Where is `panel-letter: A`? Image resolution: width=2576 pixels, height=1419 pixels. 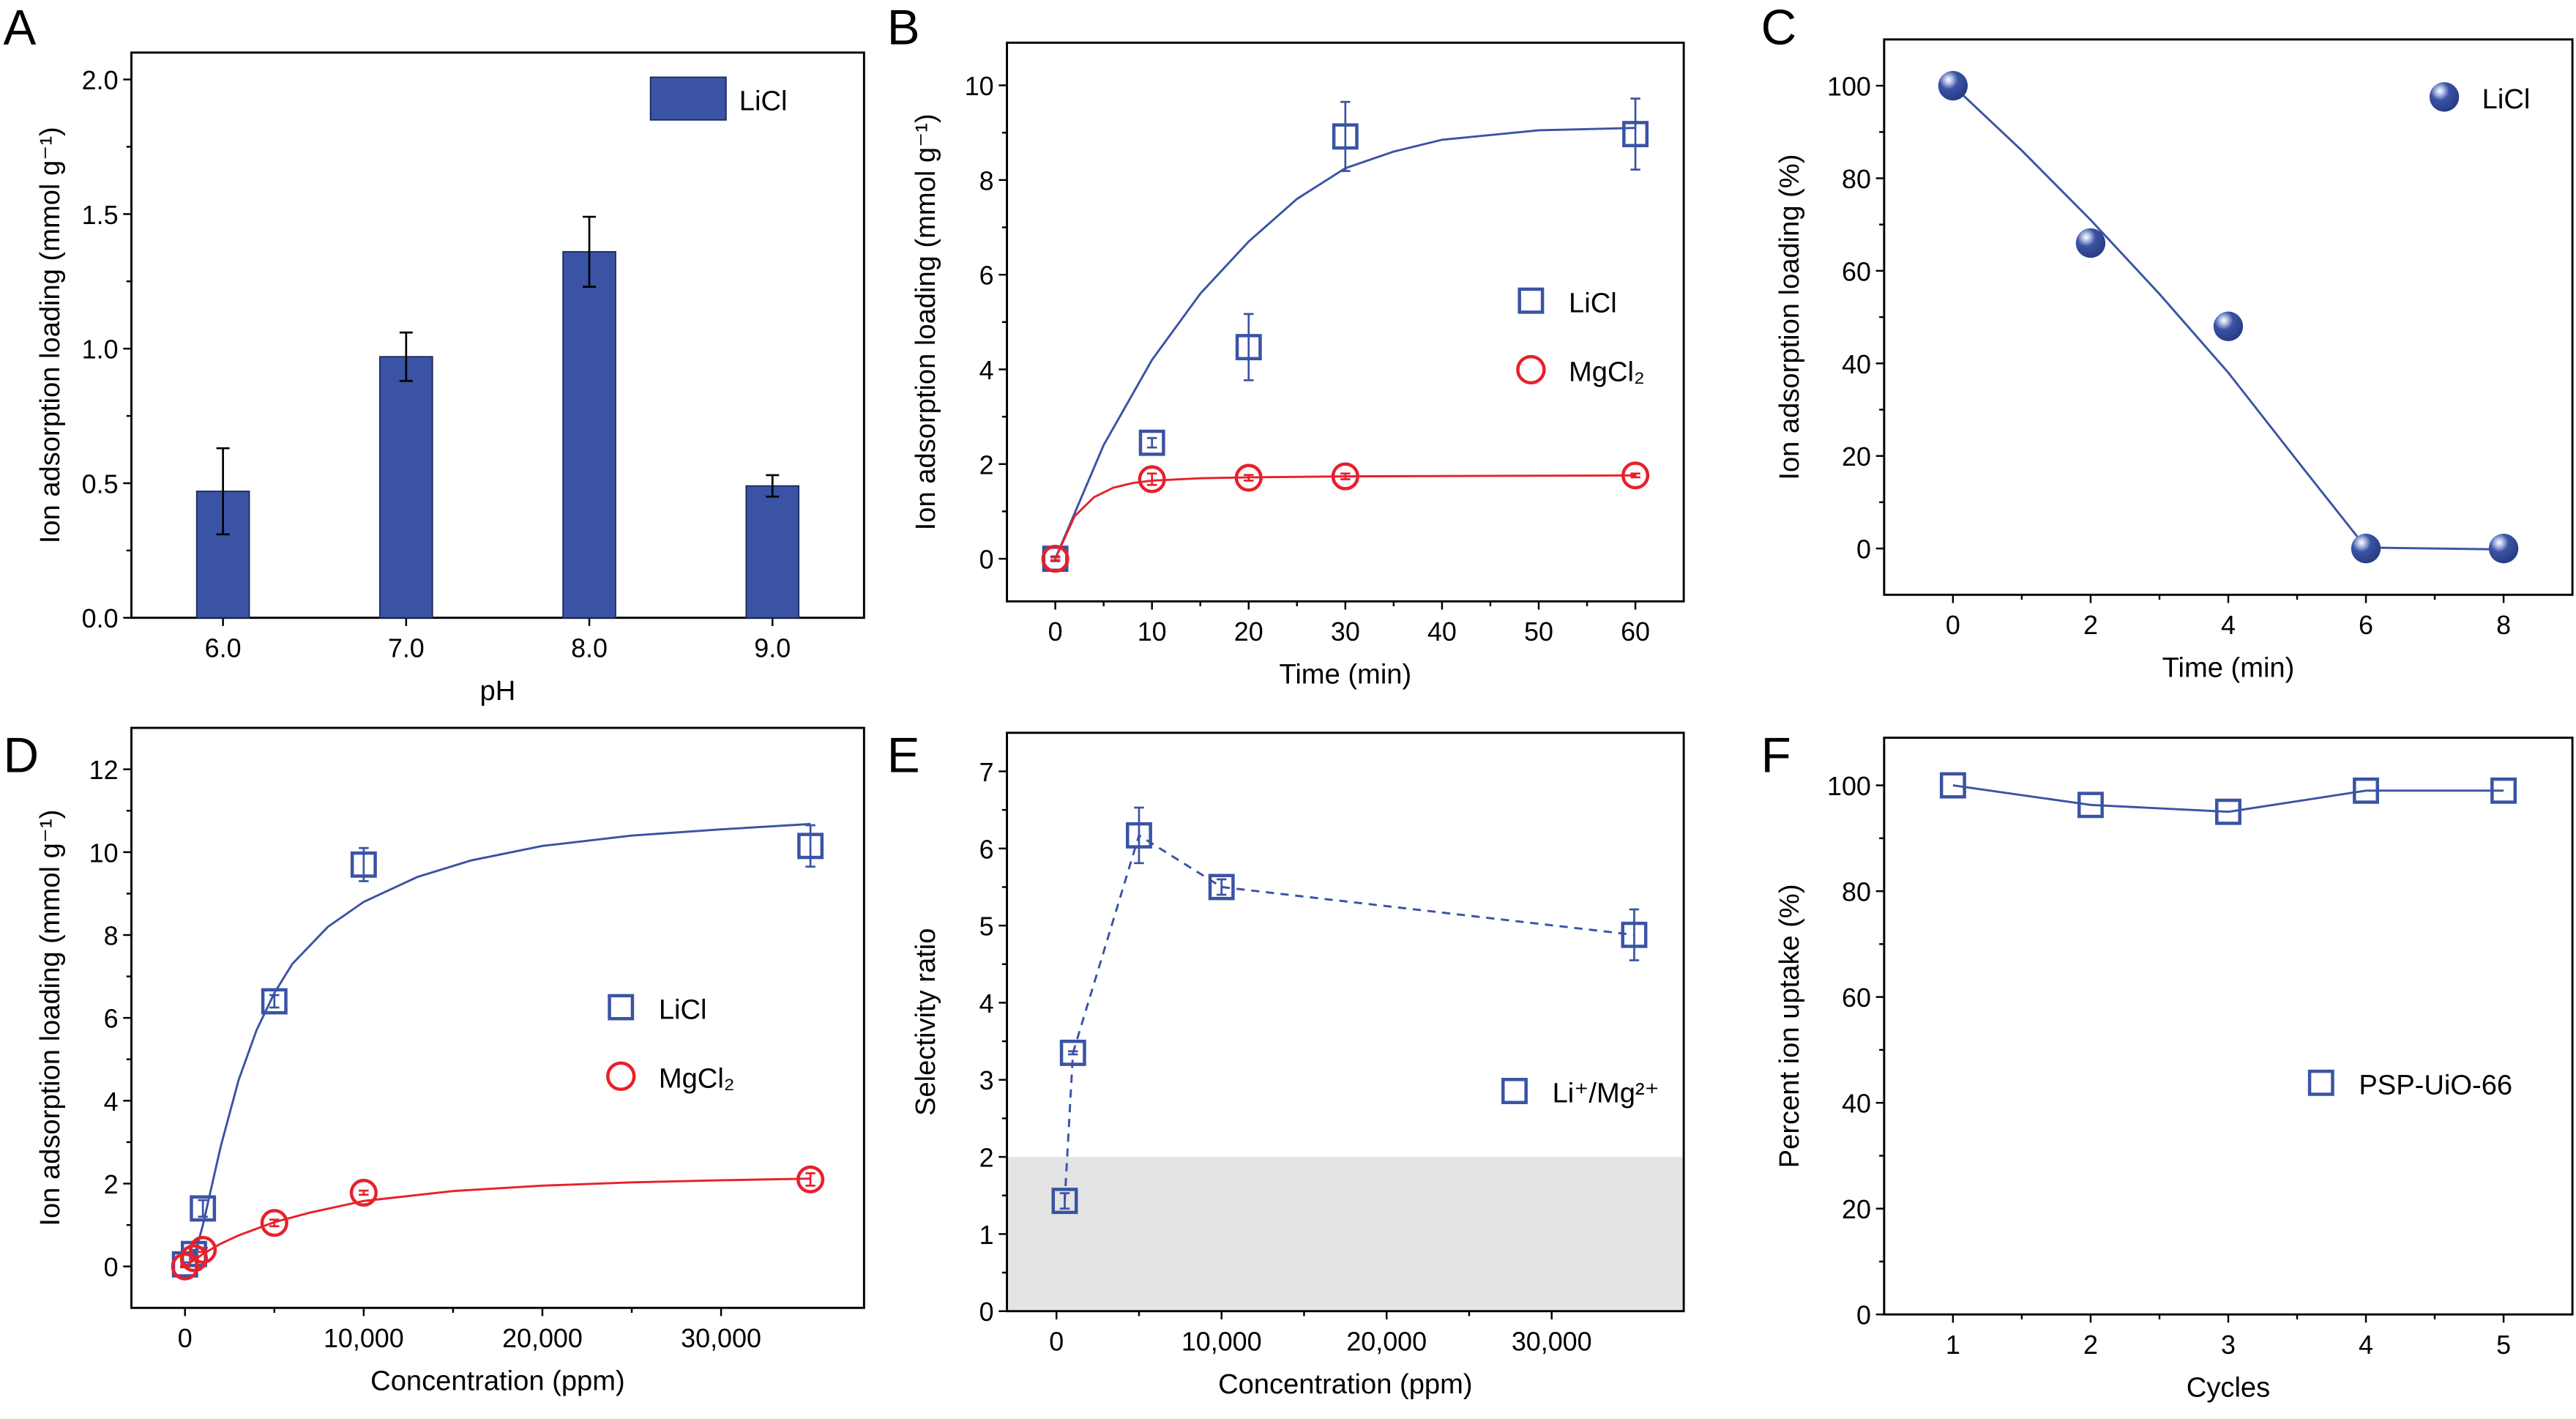 panel-letter: A is located at coordinates (19, 28).